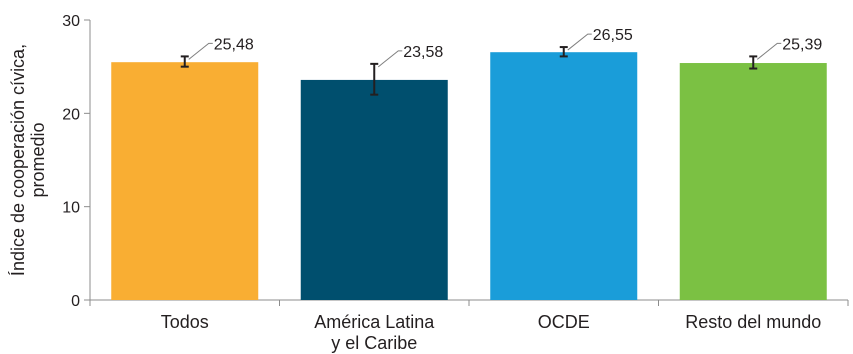 This screenshot has width=853, height=354. What do you see at coordinates (18, 160) in the screenshot?
I see `y-axis-label-line: Índice de cooperación cívica,` at bounding box center [18, 160].